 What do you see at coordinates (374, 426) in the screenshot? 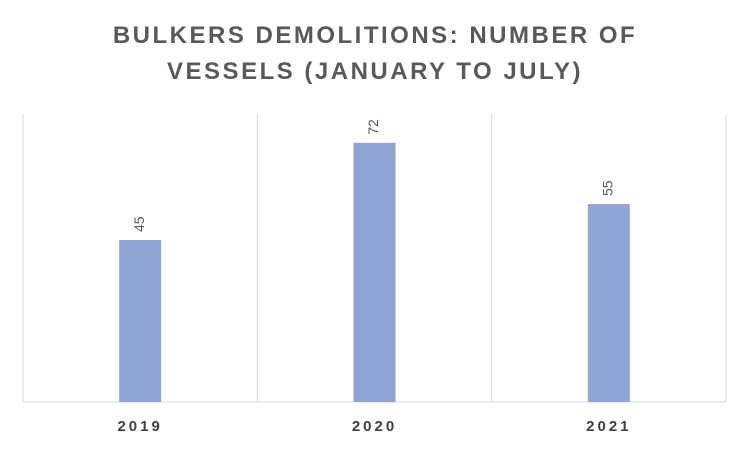
I see `x-tick-label: 2020` at bounding box center [374, 426].